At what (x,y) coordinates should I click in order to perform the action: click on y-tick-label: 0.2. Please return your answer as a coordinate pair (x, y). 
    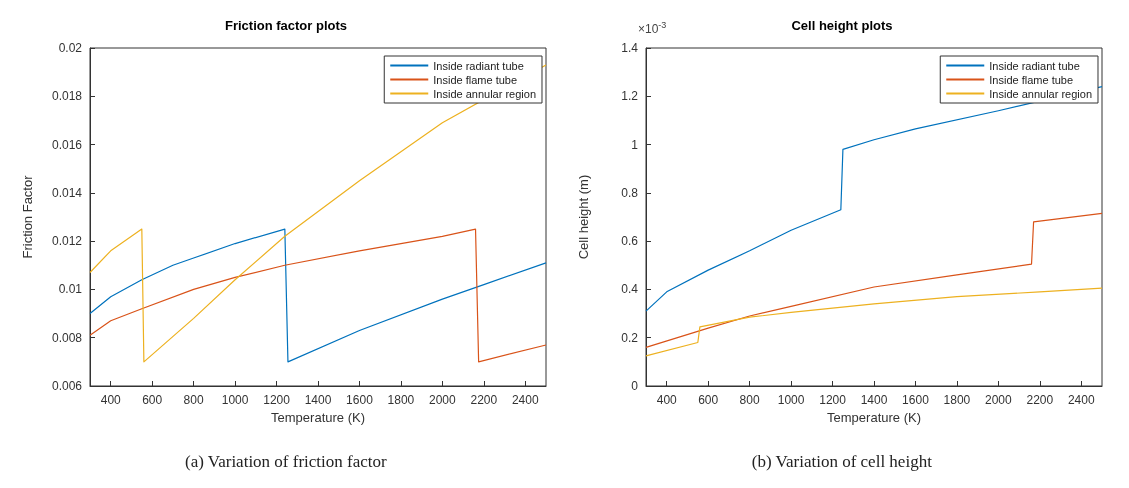
    Looking at the image, I should click on (630, 337).